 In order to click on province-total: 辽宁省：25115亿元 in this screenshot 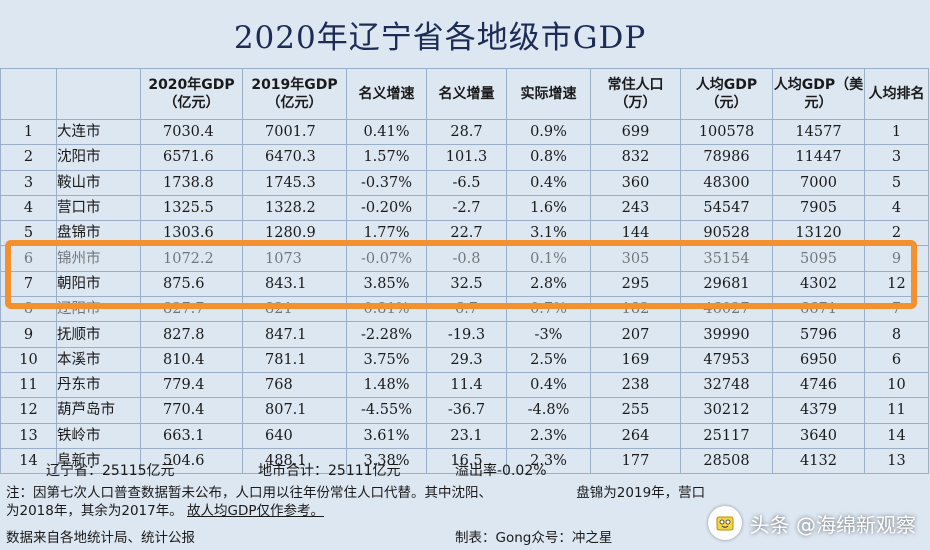, I will do `click(110, 471)`.